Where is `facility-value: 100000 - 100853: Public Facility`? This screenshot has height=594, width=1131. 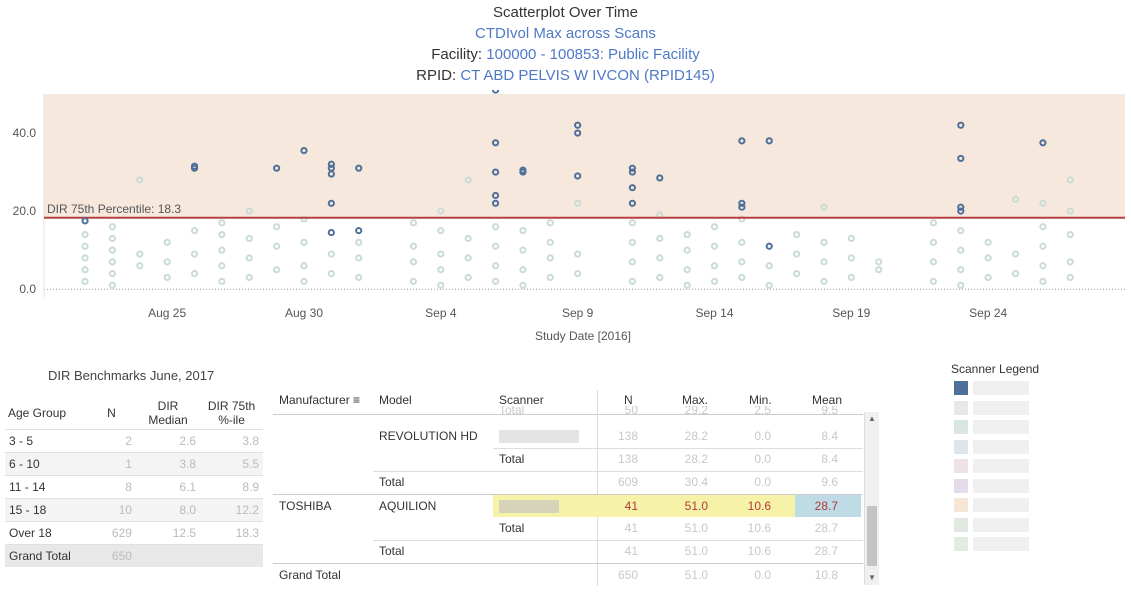 facility-value: 100000 - 100853: Public Facility is located at coordinates (593, 54).